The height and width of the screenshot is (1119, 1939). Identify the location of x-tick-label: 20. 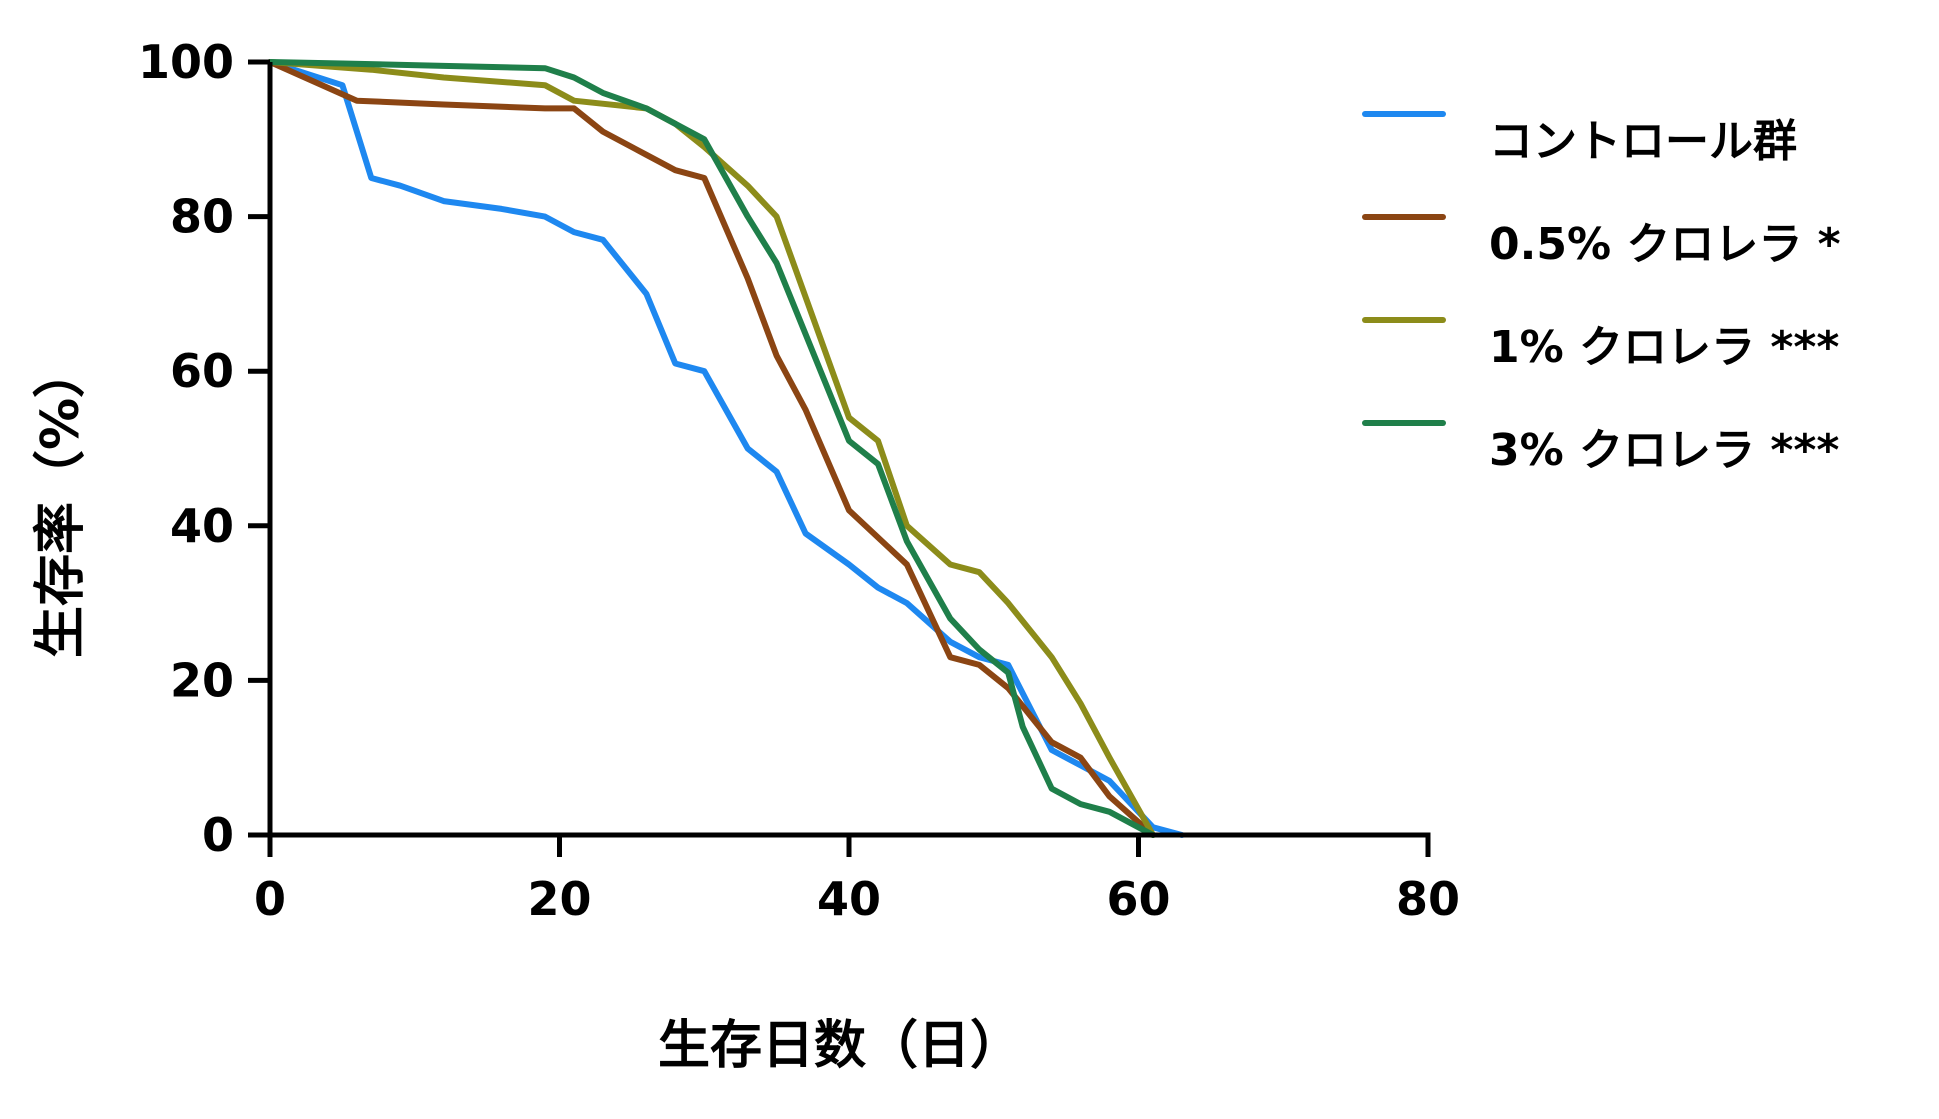
(559, 899).